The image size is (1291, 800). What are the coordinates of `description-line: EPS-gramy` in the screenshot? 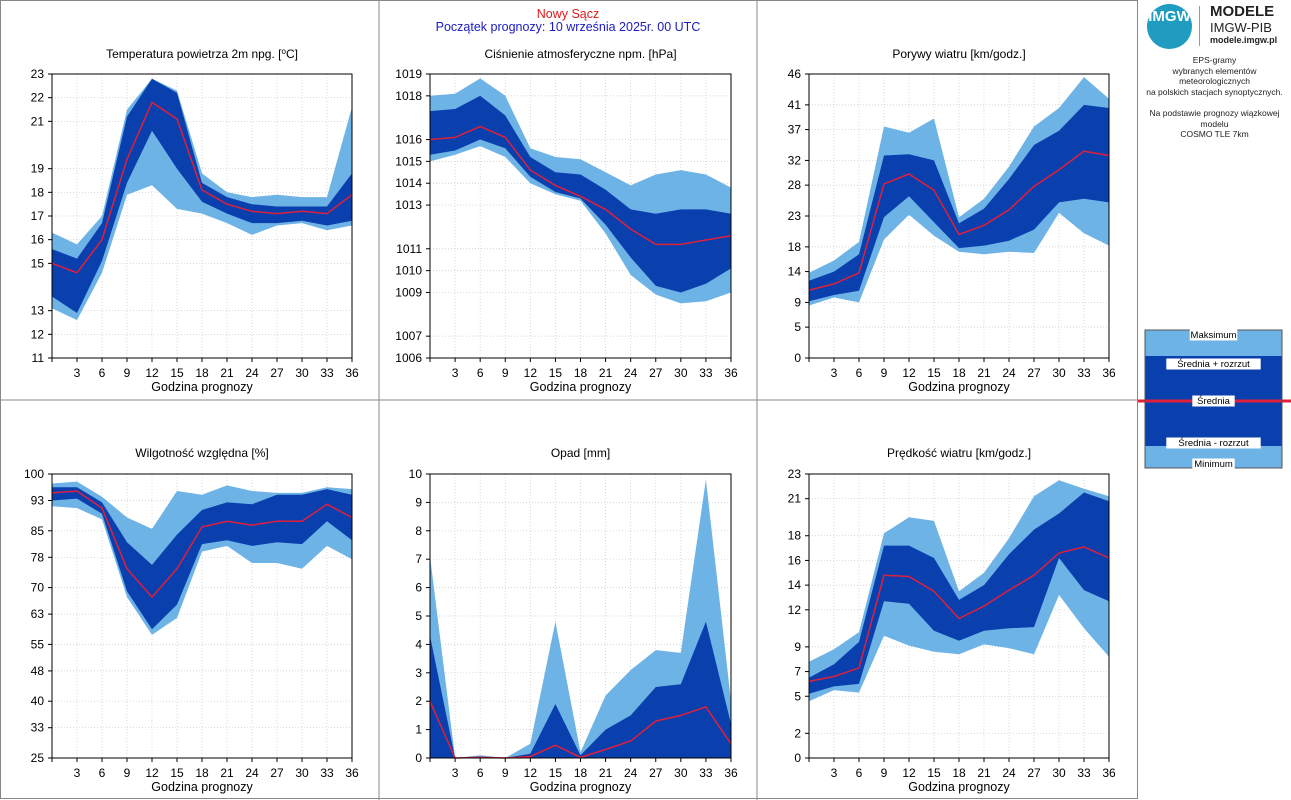 It's located at (1214, 60).